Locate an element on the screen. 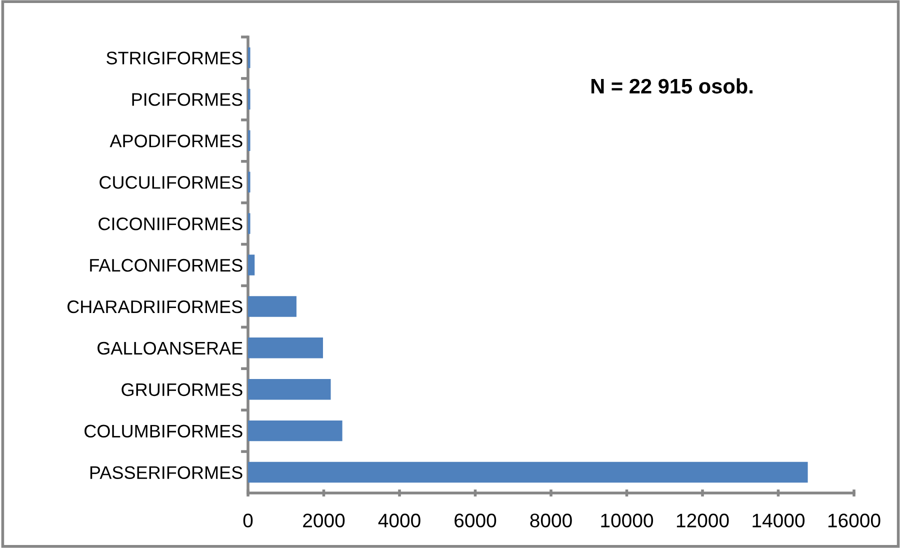 This screenshot has width=901, height=548. x-tick-label: 10000 is located at coordinates (627, 521).